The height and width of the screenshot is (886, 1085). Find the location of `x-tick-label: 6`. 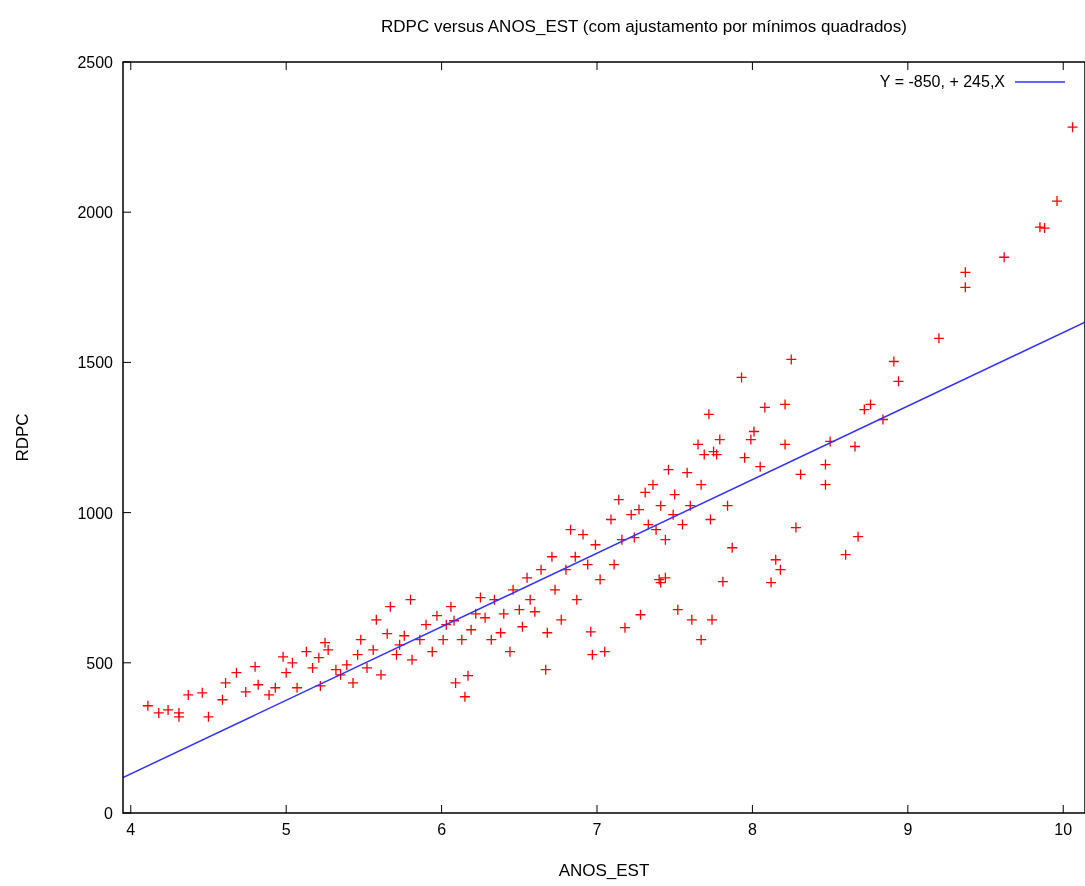

x-tick-label: 6 is located at coordinates (442, 829).